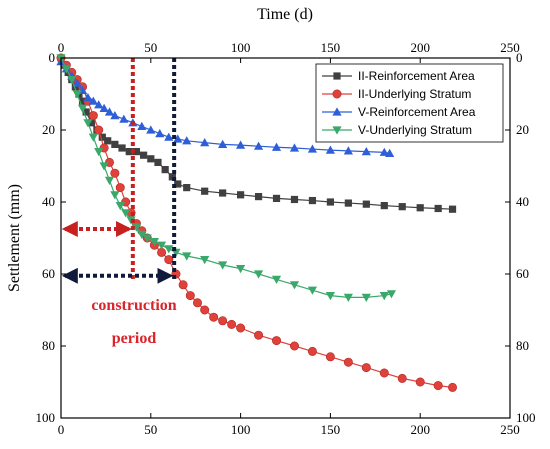  What do you see at coordinates (241, 47) in the screenshot?
I see `x-tick-label-top: 100` at bounding box center [241, 47].